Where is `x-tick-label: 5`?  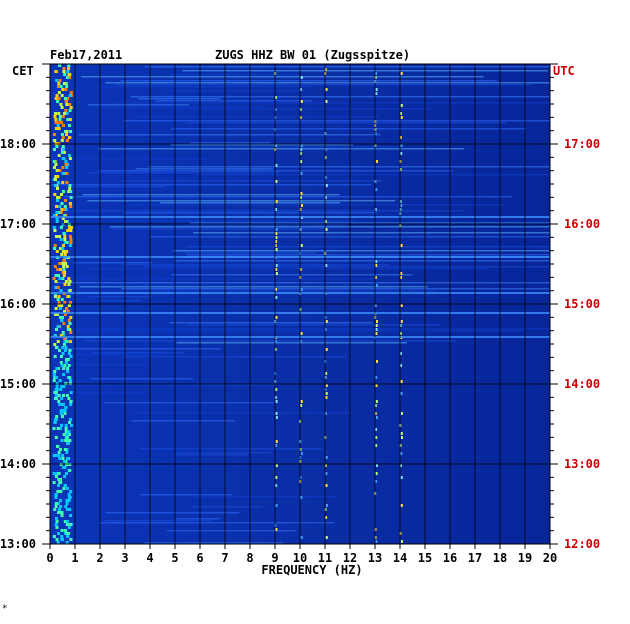
x-tick-label: 5 is located at coordinates (174, 558).